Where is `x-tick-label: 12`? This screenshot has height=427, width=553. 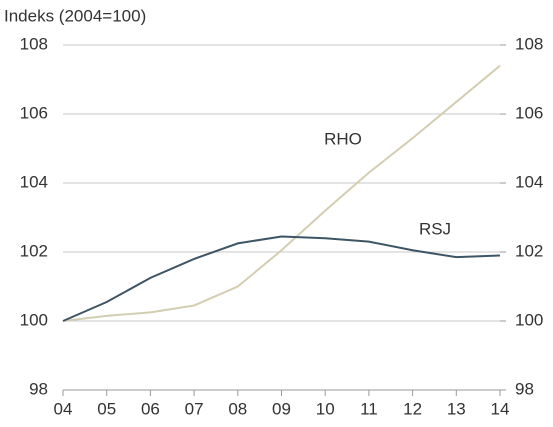
x-tick-label: 12 is located at coordinates (412, 408).